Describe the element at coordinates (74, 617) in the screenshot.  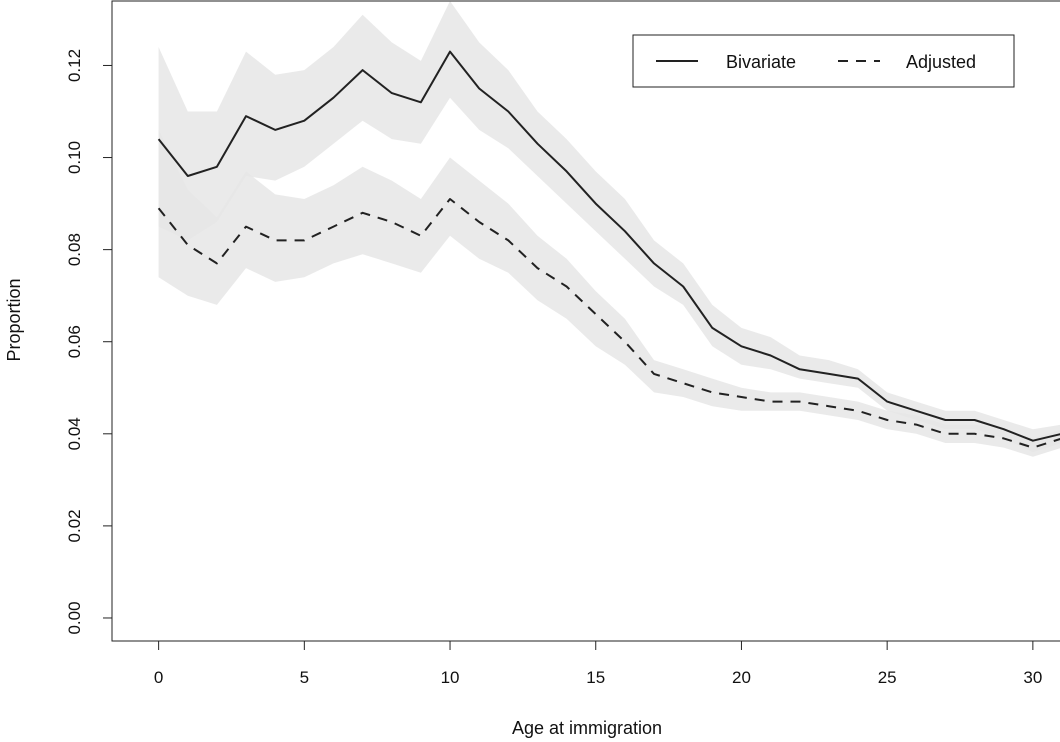
I see `y-tick-label: 0.00` at that location.